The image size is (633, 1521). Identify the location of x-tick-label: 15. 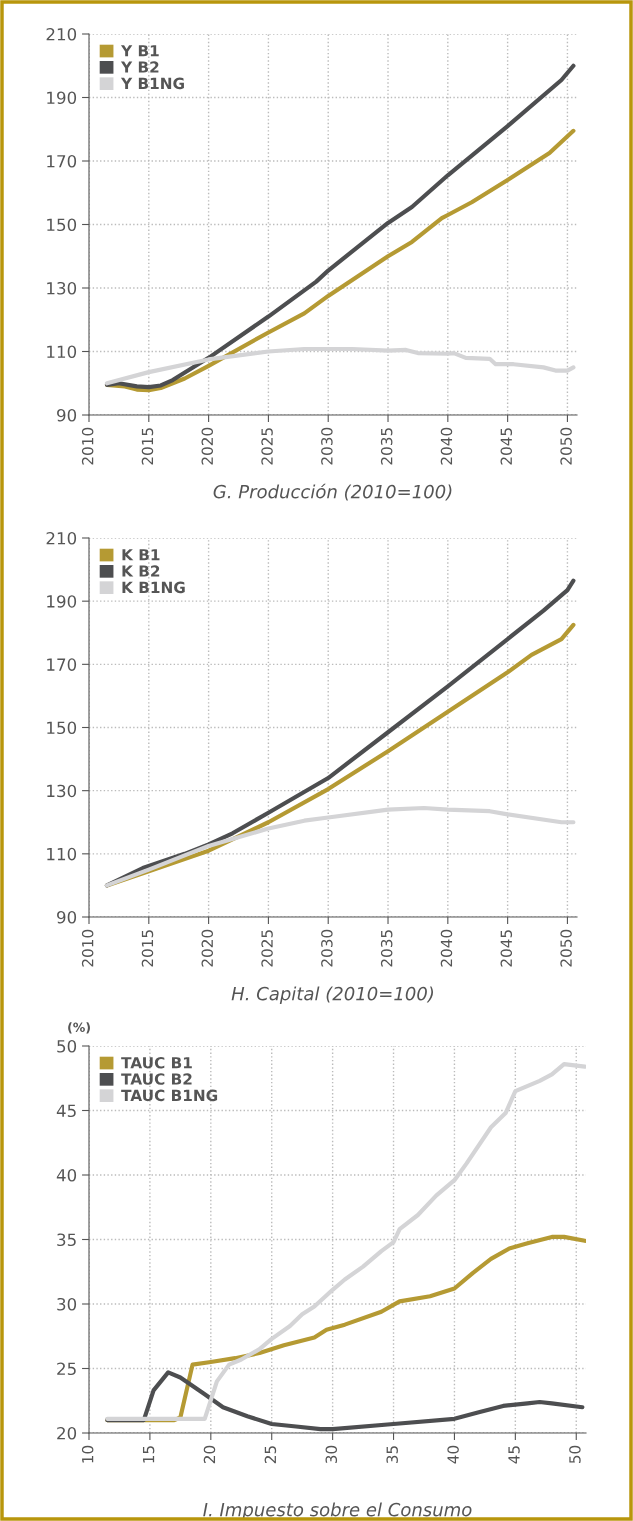
(148, 1454).